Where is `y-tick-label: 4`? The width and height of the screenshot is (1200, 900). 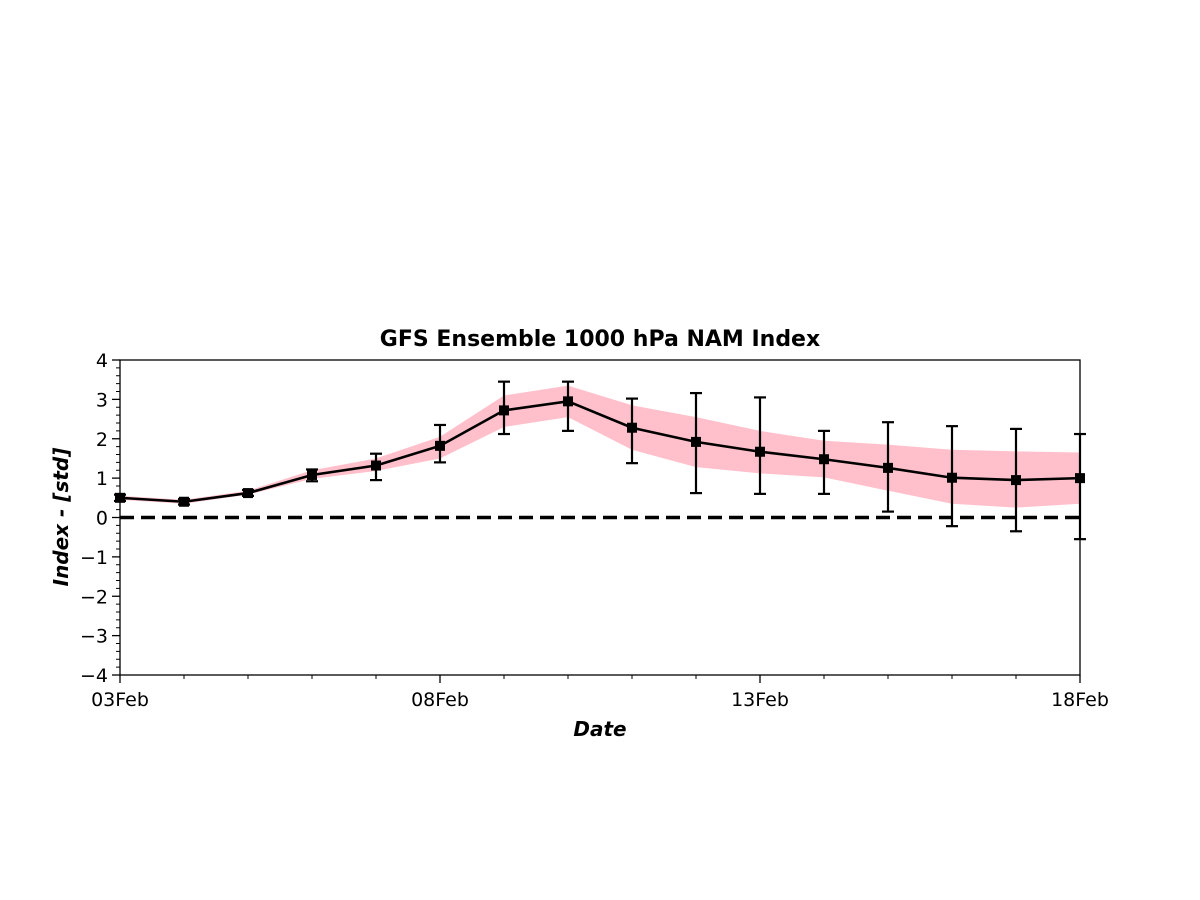
y-tick-label: 4 is located at coordinates (102, 361).